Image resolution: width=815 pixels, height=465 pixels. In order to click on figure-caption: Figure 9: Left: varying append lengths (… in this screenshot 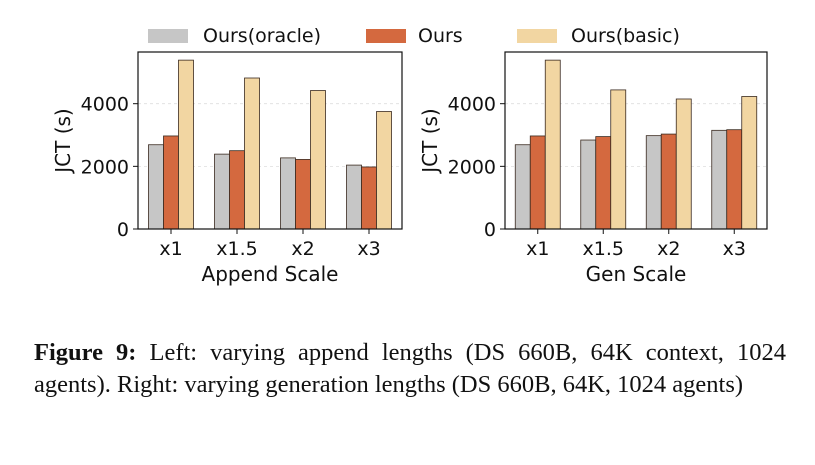, I will do `click(410, 369)`.